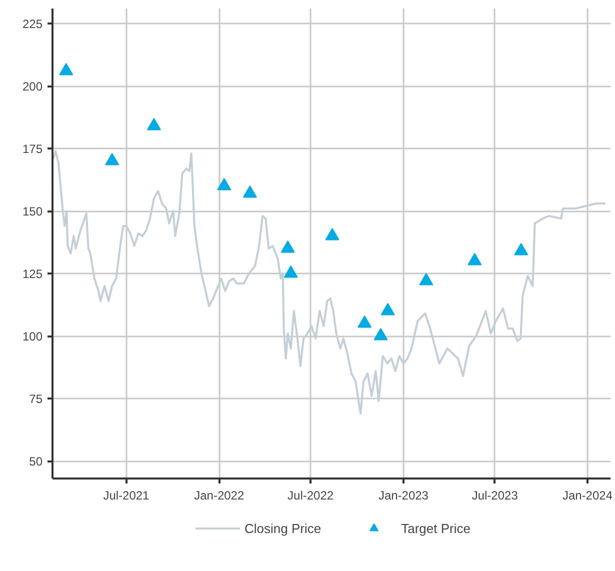  Describe the element at coordinates (32, 149) in the screenshot. I see `y-tick-label: 175` at that location.